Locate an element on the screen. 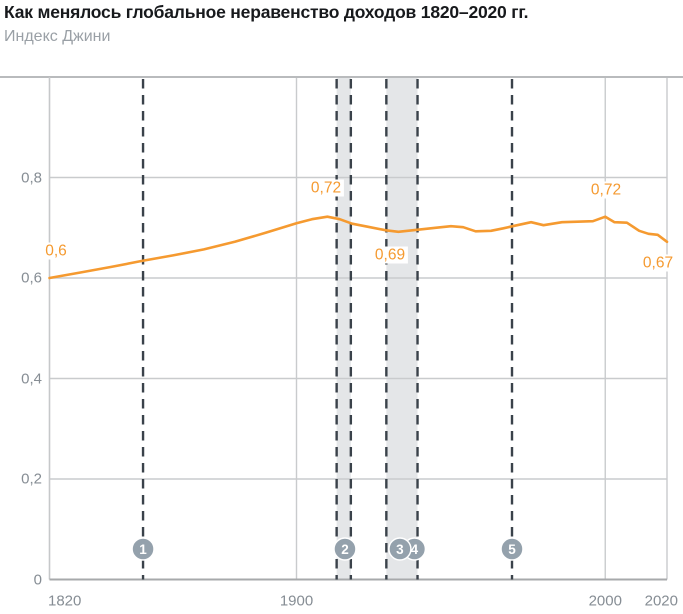  page-subtitle: Индекс Джини is located at coordinates (57, 36).